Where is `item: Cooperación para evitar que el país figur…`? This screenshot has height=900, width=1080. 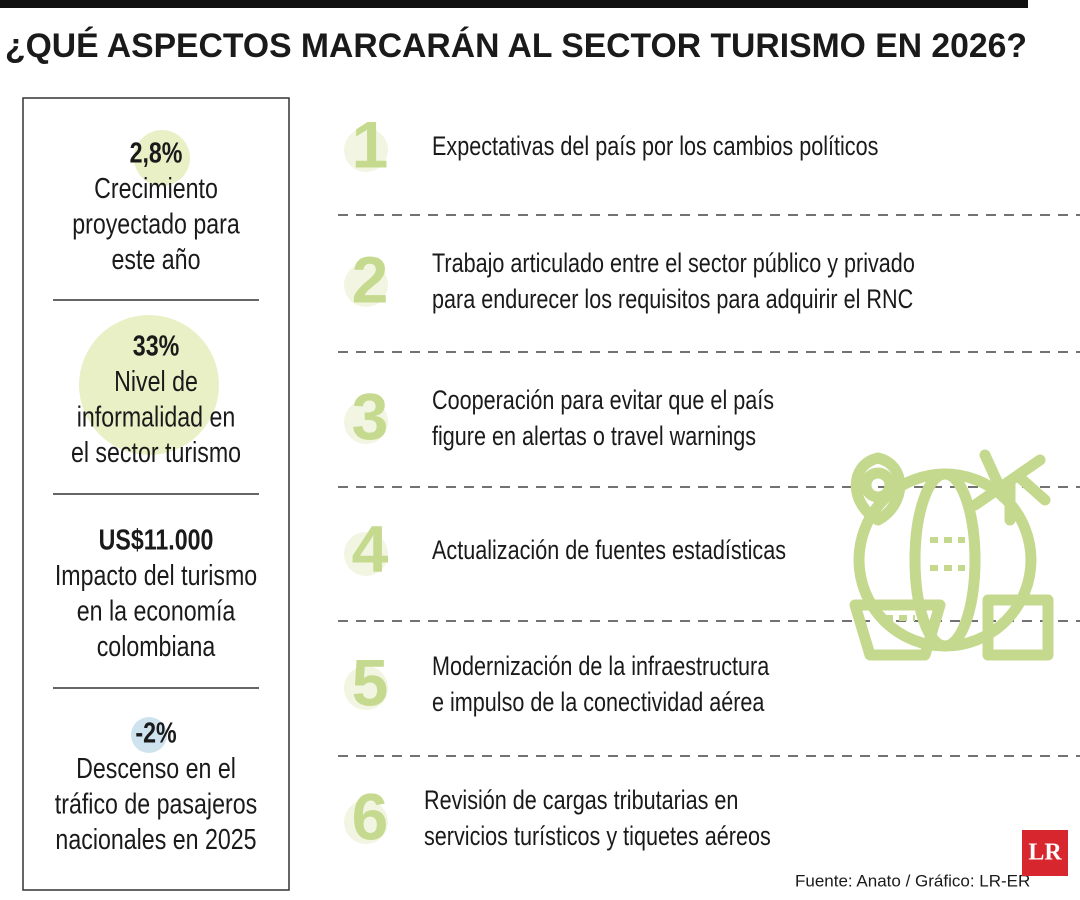
item: Cooperación para evitar que el país figur… is located at coordinates (603, 419).